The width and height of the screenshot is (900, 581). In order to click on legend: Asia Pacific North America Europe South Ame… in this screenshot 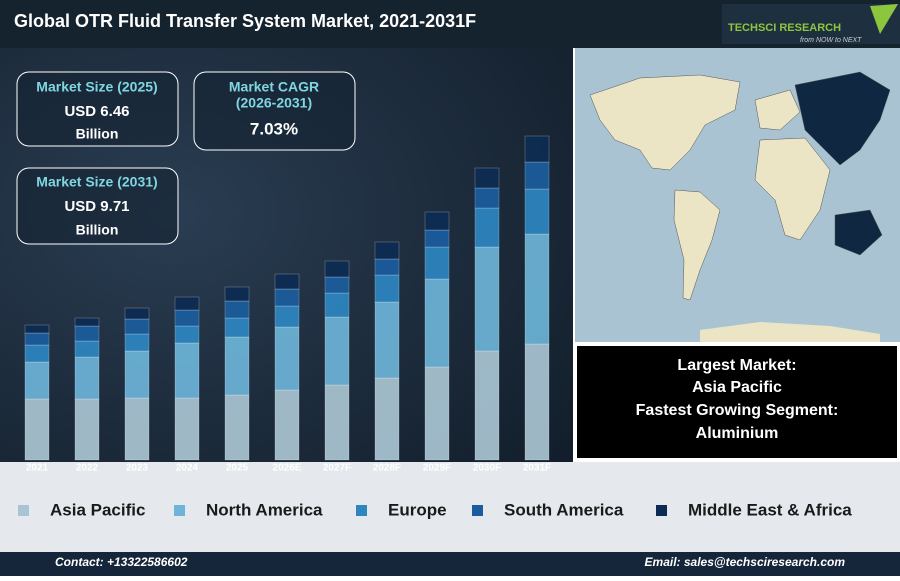, I will do `click(435, 509)`.